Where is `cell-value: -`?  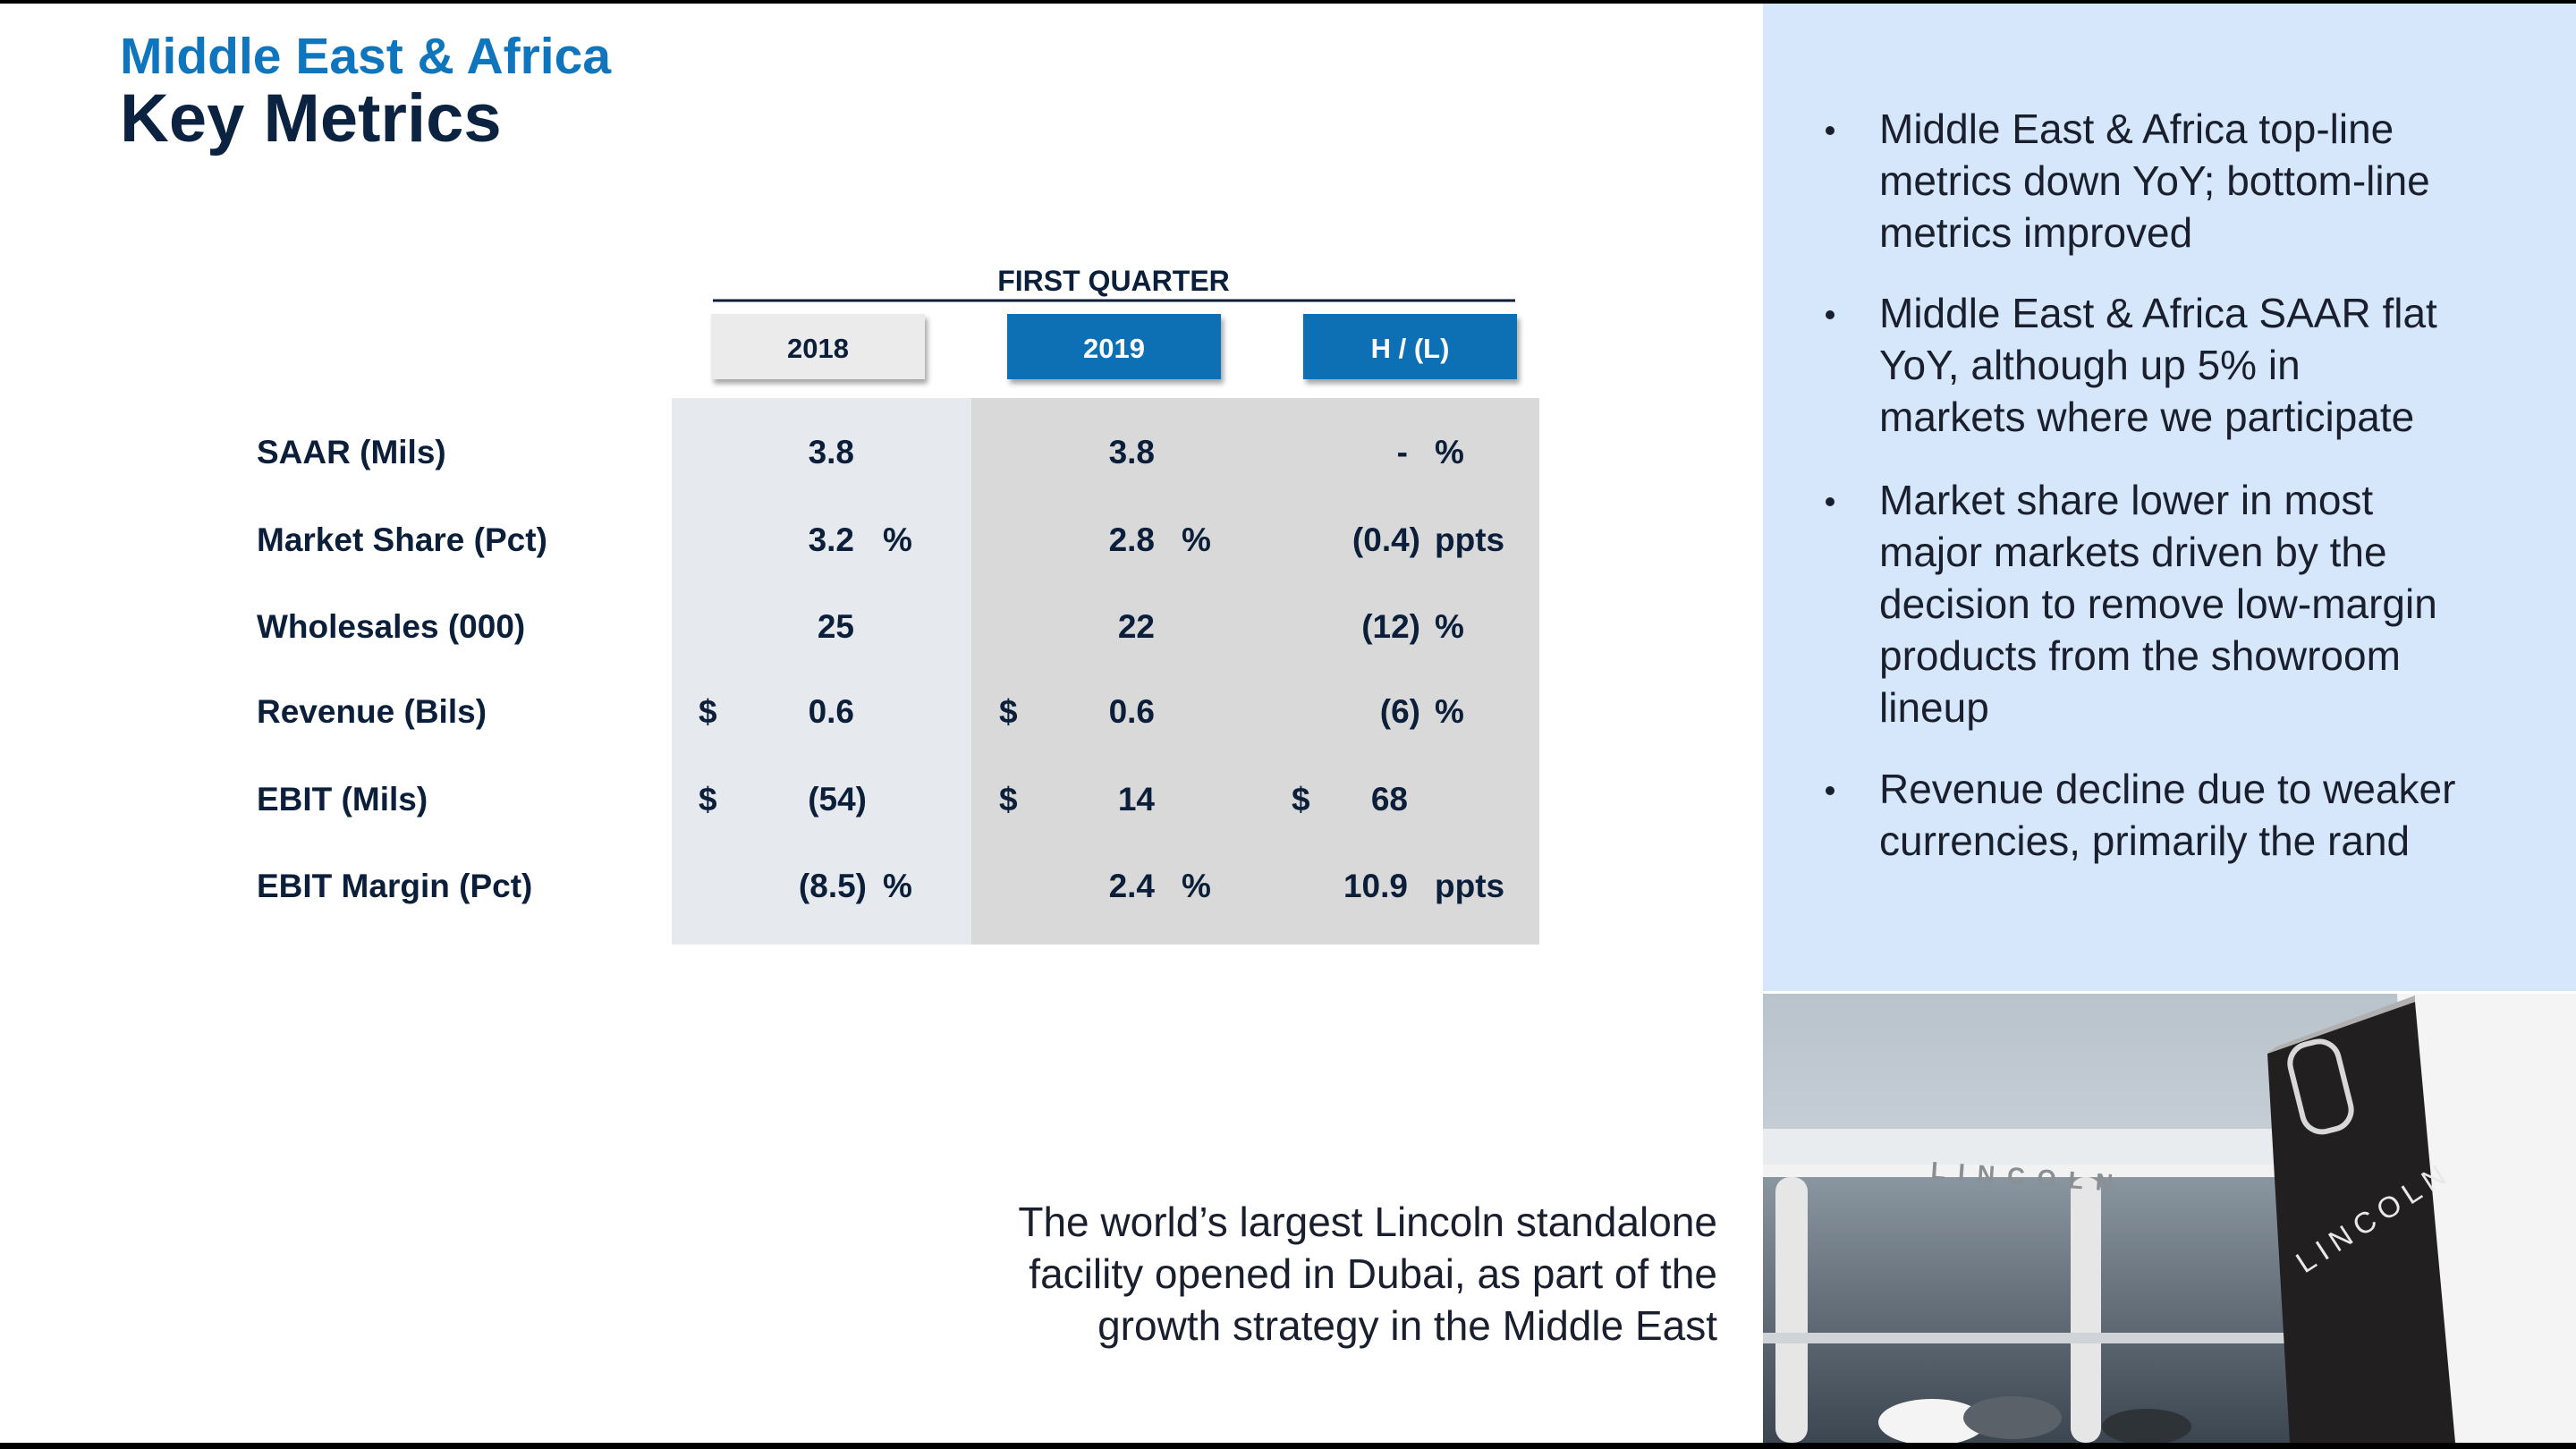
cell-value: - is located at coordinates (1402, 452).